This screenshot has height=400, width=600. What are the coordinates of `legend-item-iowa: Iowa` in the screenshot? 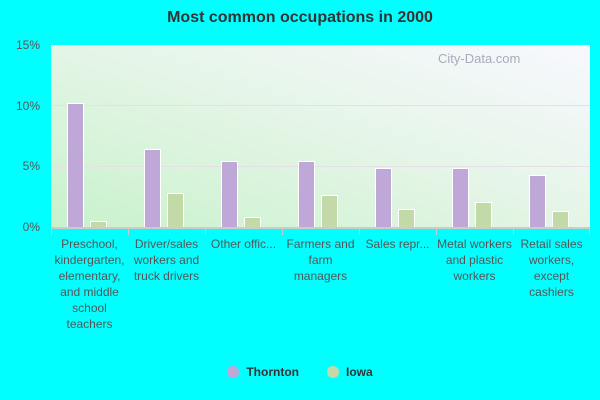 It's located at (349, 372).